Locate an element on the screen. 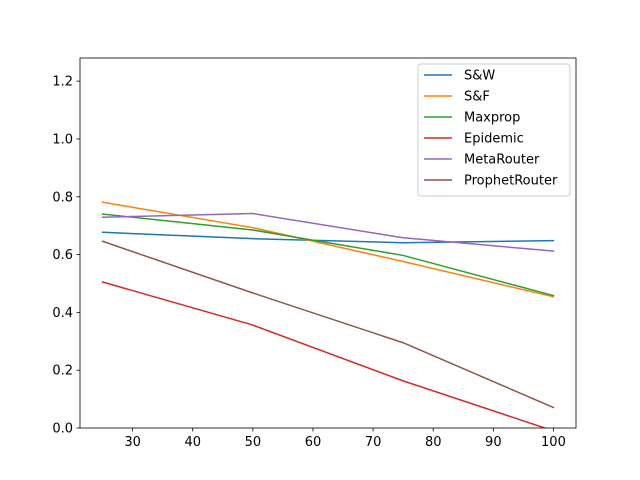 This screenshot has height=480, width=640. y-tick-label: 1.0 is located at coordinates (62, 139).